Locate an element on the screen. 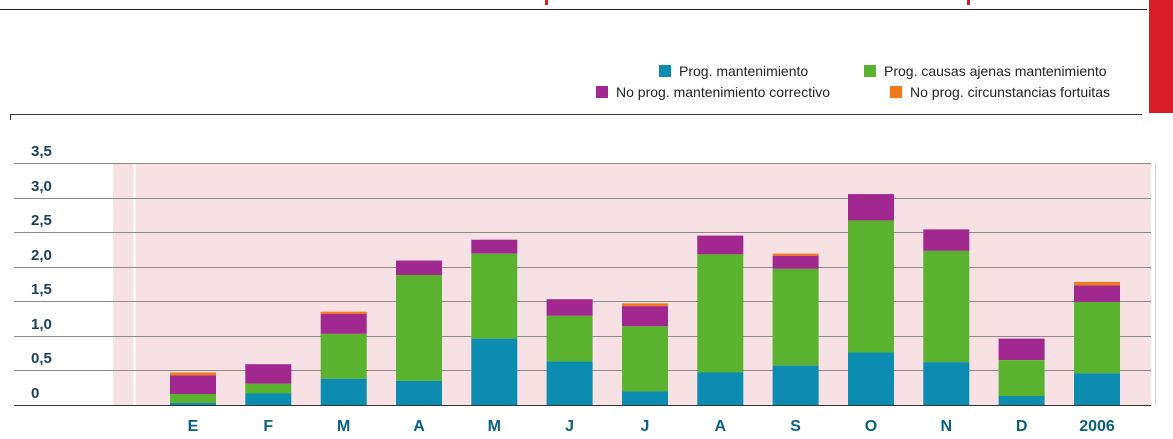 The image size is (1173, 439). y-tick-label: 1,5 is located at coordinates (41, 289).